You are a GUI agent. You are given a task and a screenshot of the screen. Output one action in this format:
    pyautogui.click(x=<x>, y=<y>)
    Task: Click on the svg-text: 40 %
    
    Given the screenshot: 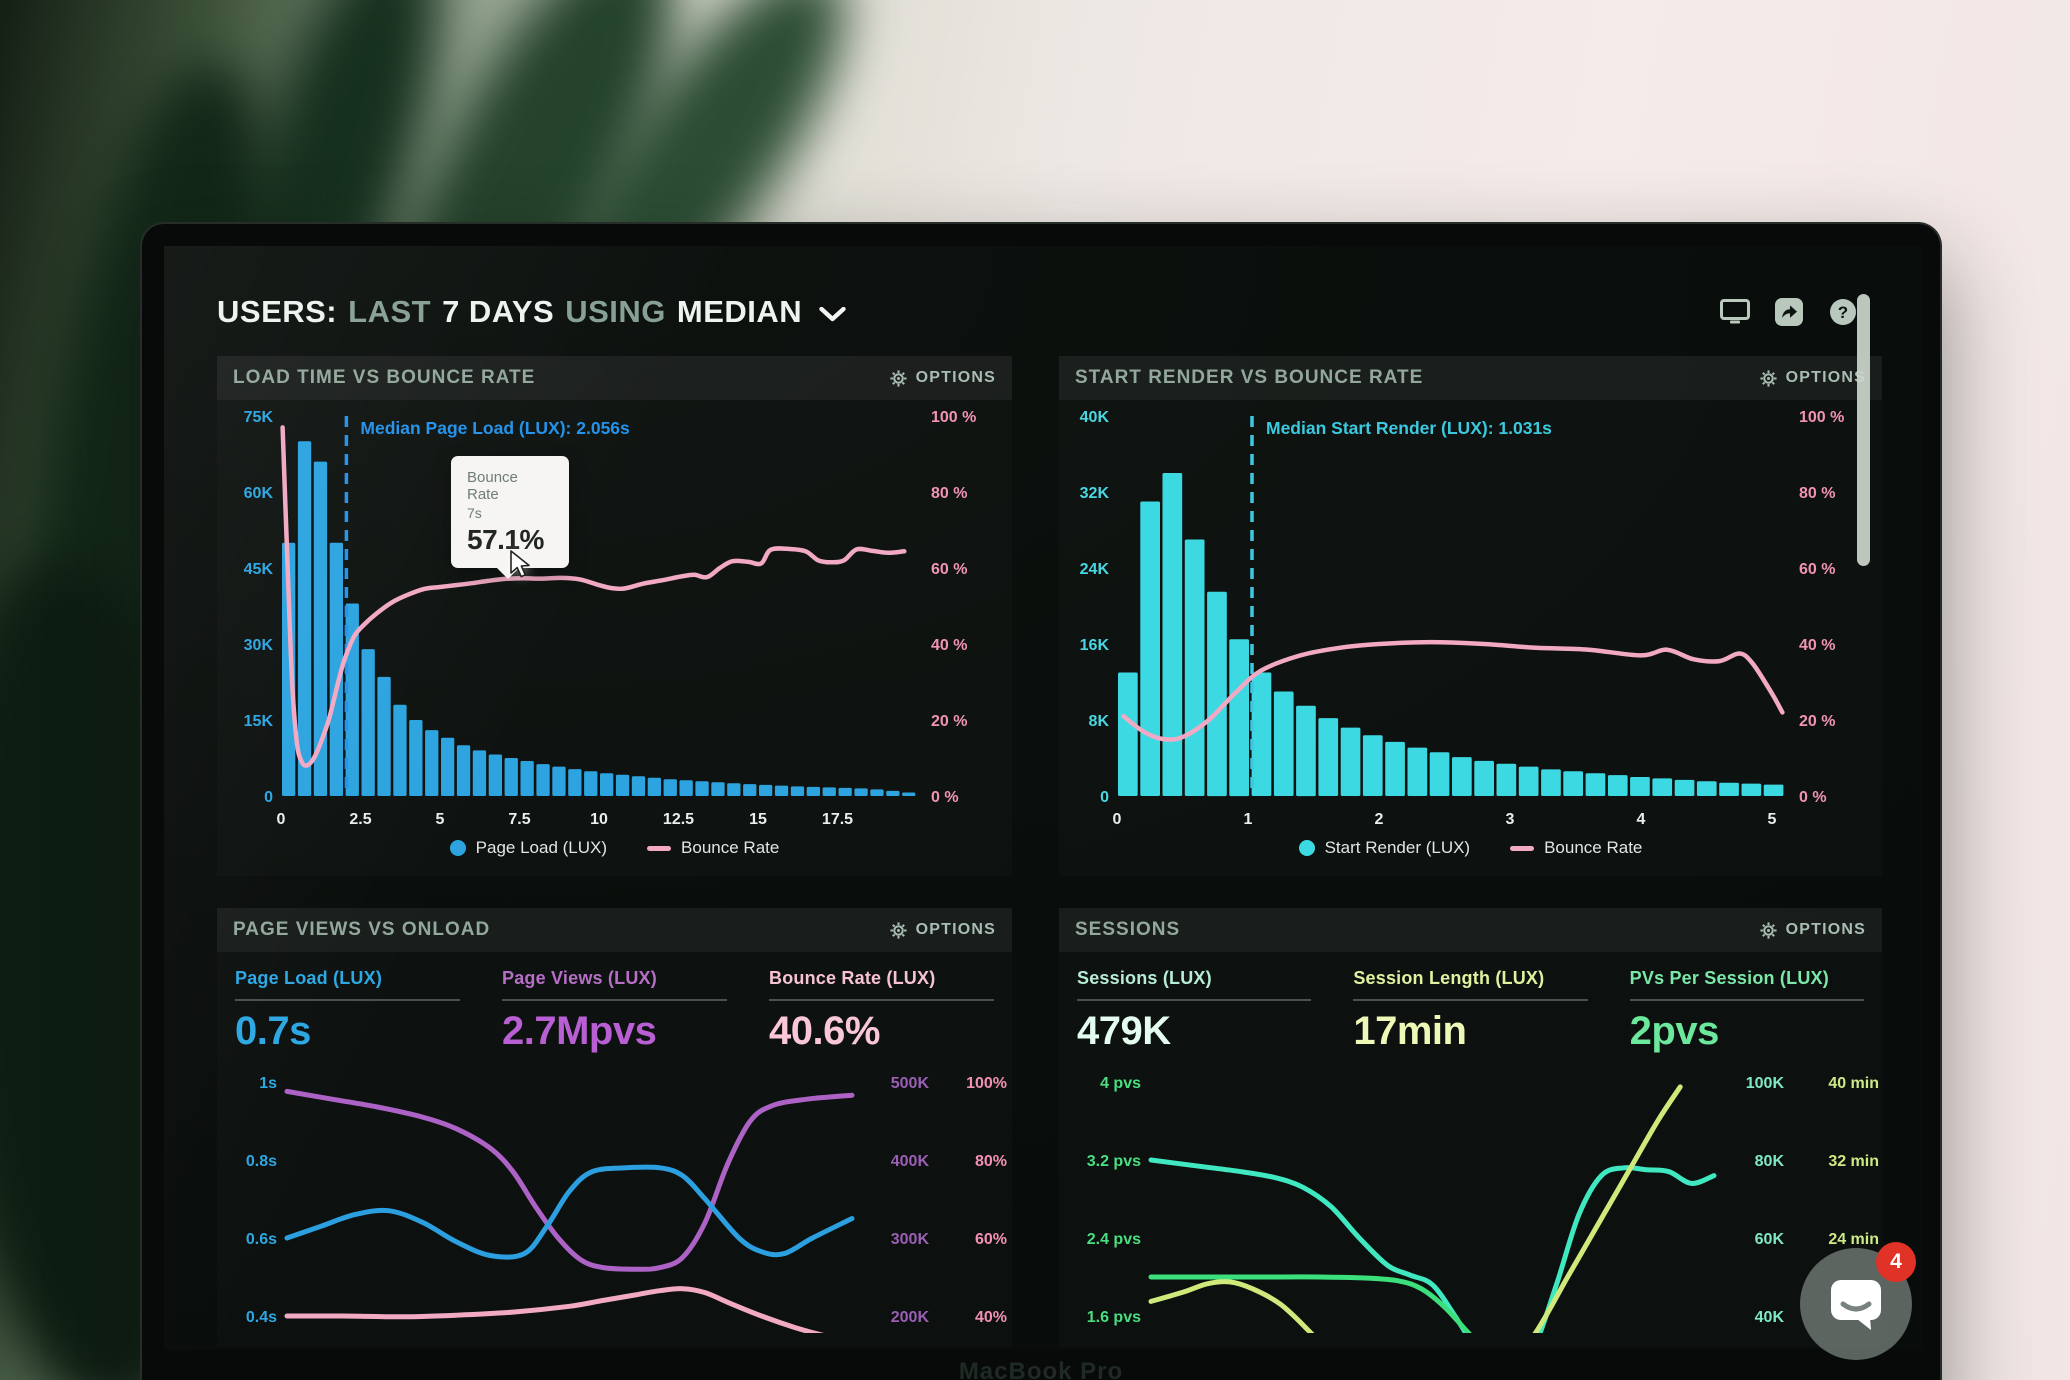 What is the action you would take?
    pyautogui.click(x=949, y=645)
    